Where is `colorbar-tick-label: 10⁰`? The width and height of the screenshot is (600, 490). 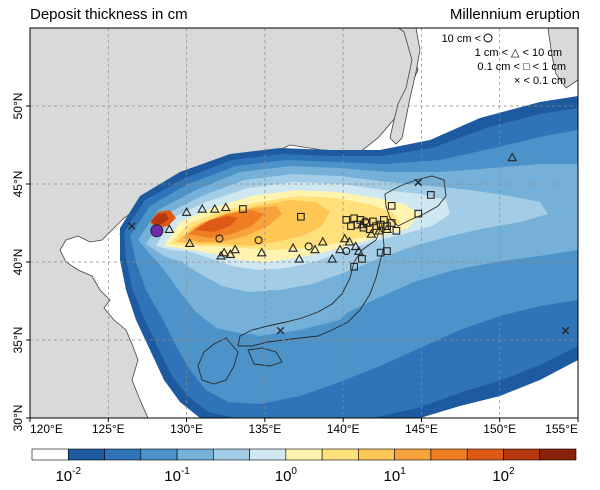
colorbar-tick-label: 10⁰ is located at coordinates (286, 475).